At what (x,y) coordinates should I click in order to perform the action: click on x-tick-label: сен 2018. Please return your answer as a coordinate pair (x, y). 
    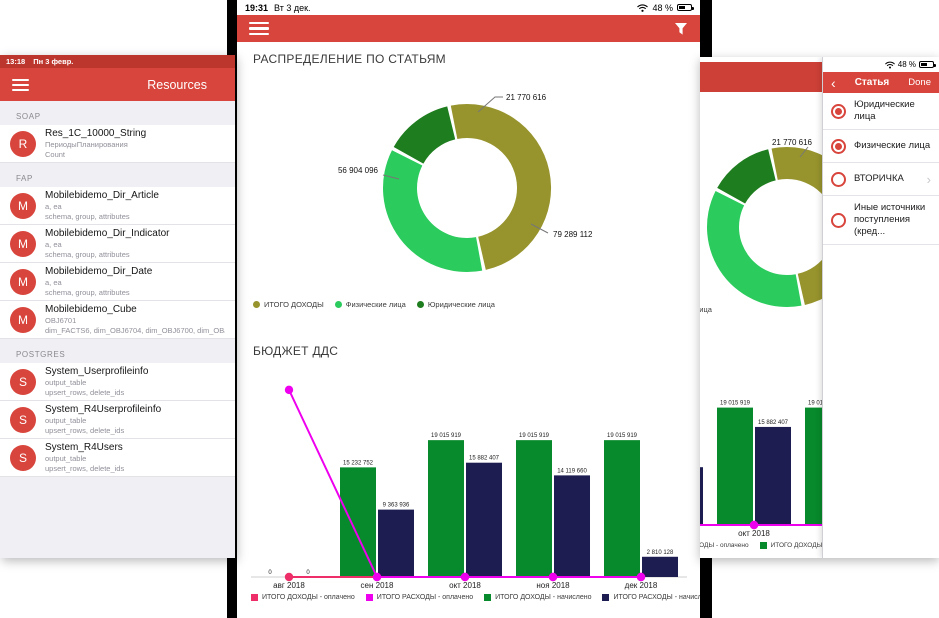
    Looking at the image, I should click on (377, 585).